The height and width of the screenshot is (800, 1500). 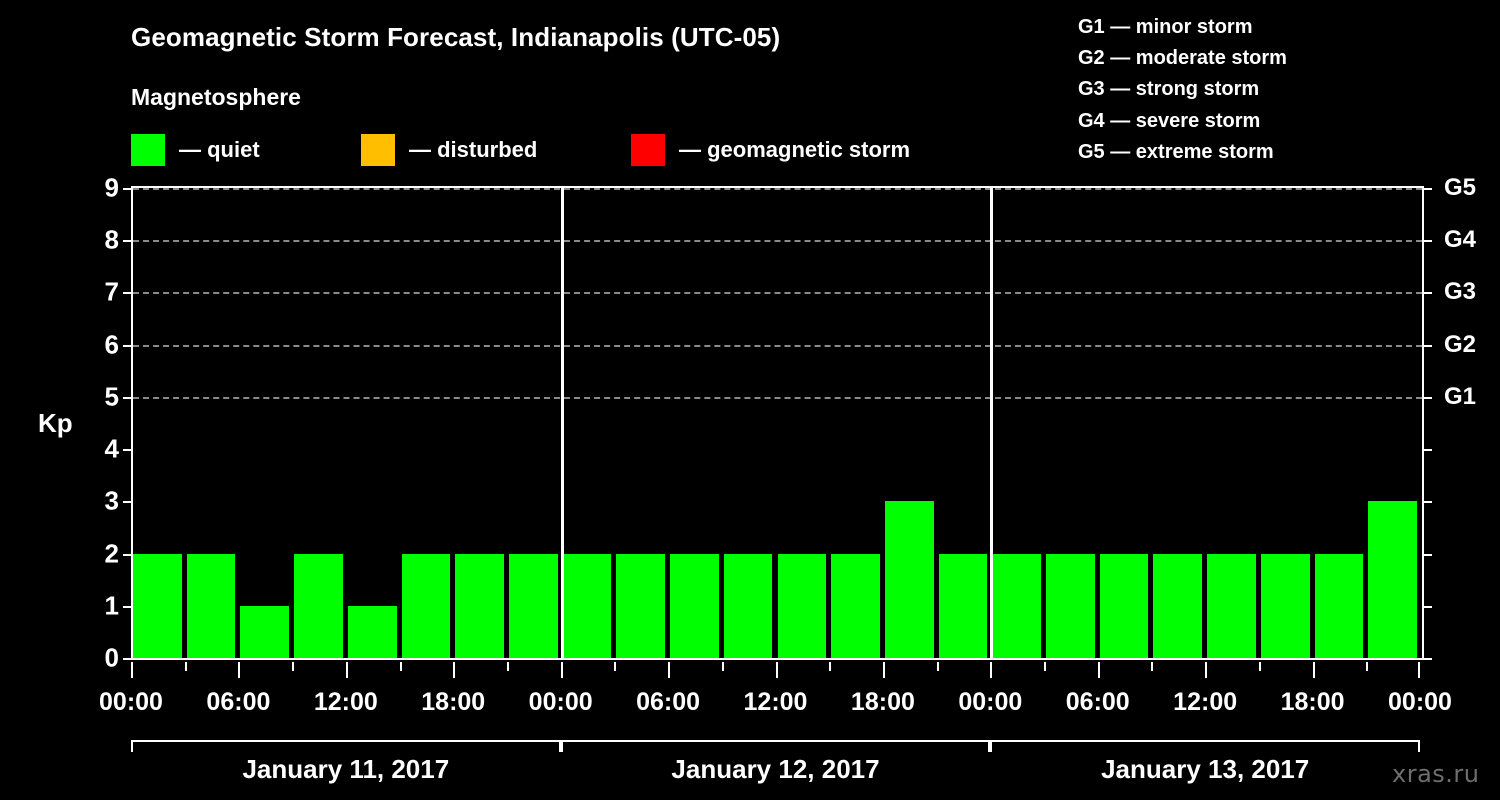 I want to click on day-label-1: January 11, 2017, so click(x=346, y=769).